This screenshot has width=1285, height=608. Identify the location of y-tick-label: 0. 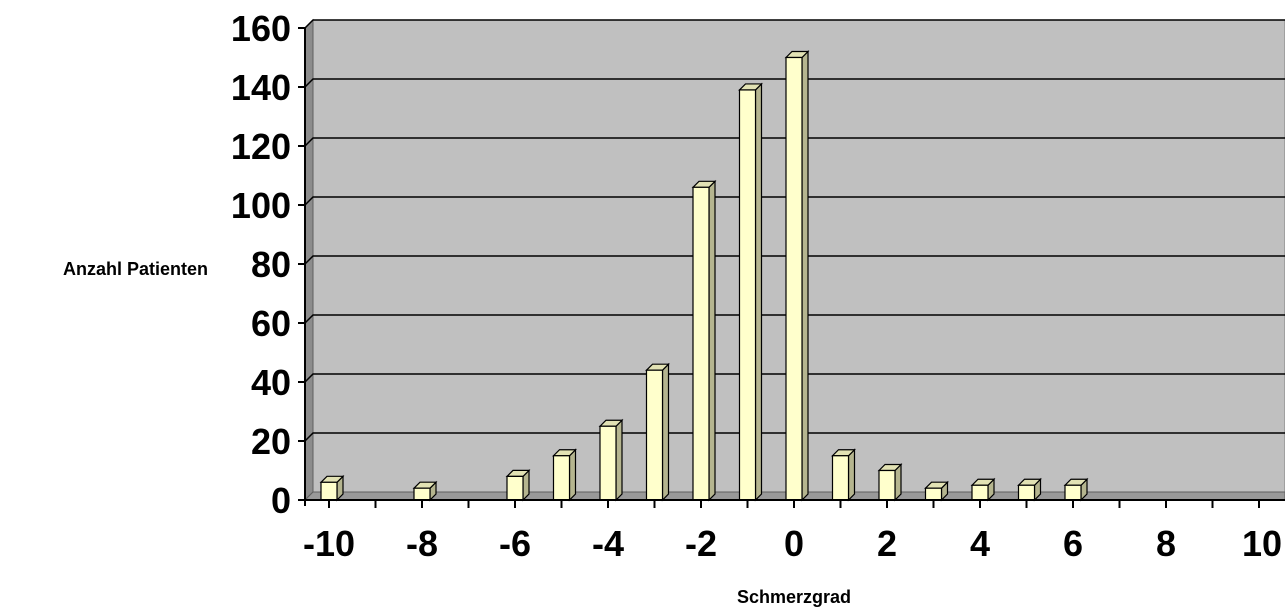
(281, 500).